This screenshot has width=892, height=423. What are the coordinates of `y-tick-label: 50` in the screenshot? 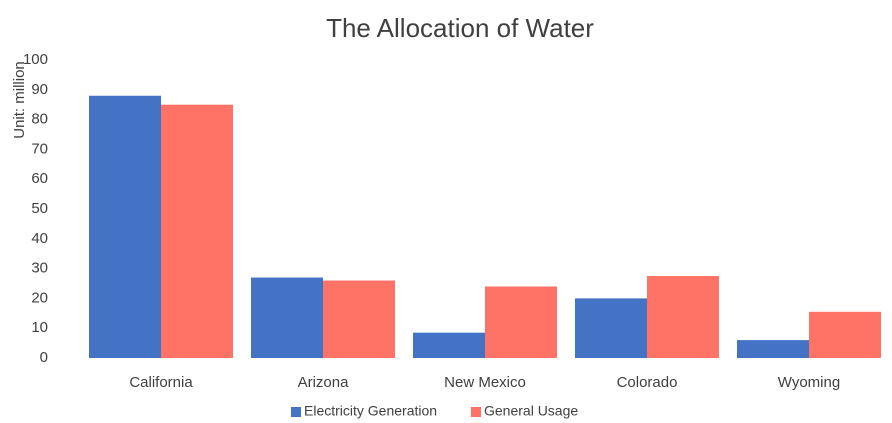 It's located at (39, 208).